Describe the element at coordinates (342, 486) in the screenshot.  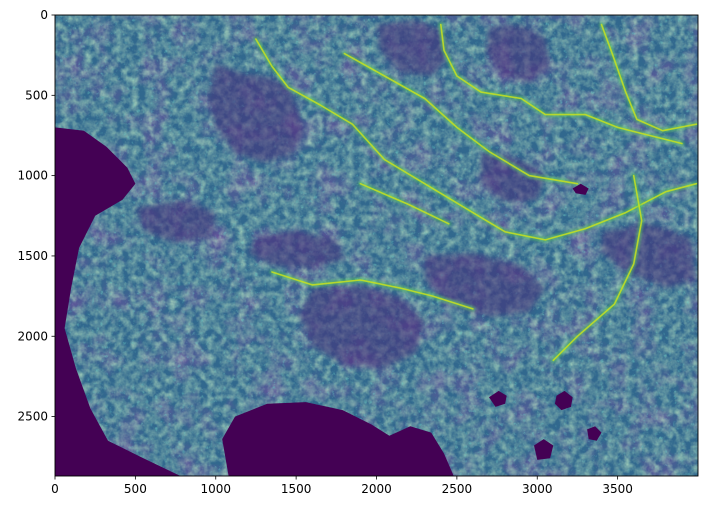
I see `x-axis: 0 500 1000 1500 2000 2500 3000 3500` at that location.